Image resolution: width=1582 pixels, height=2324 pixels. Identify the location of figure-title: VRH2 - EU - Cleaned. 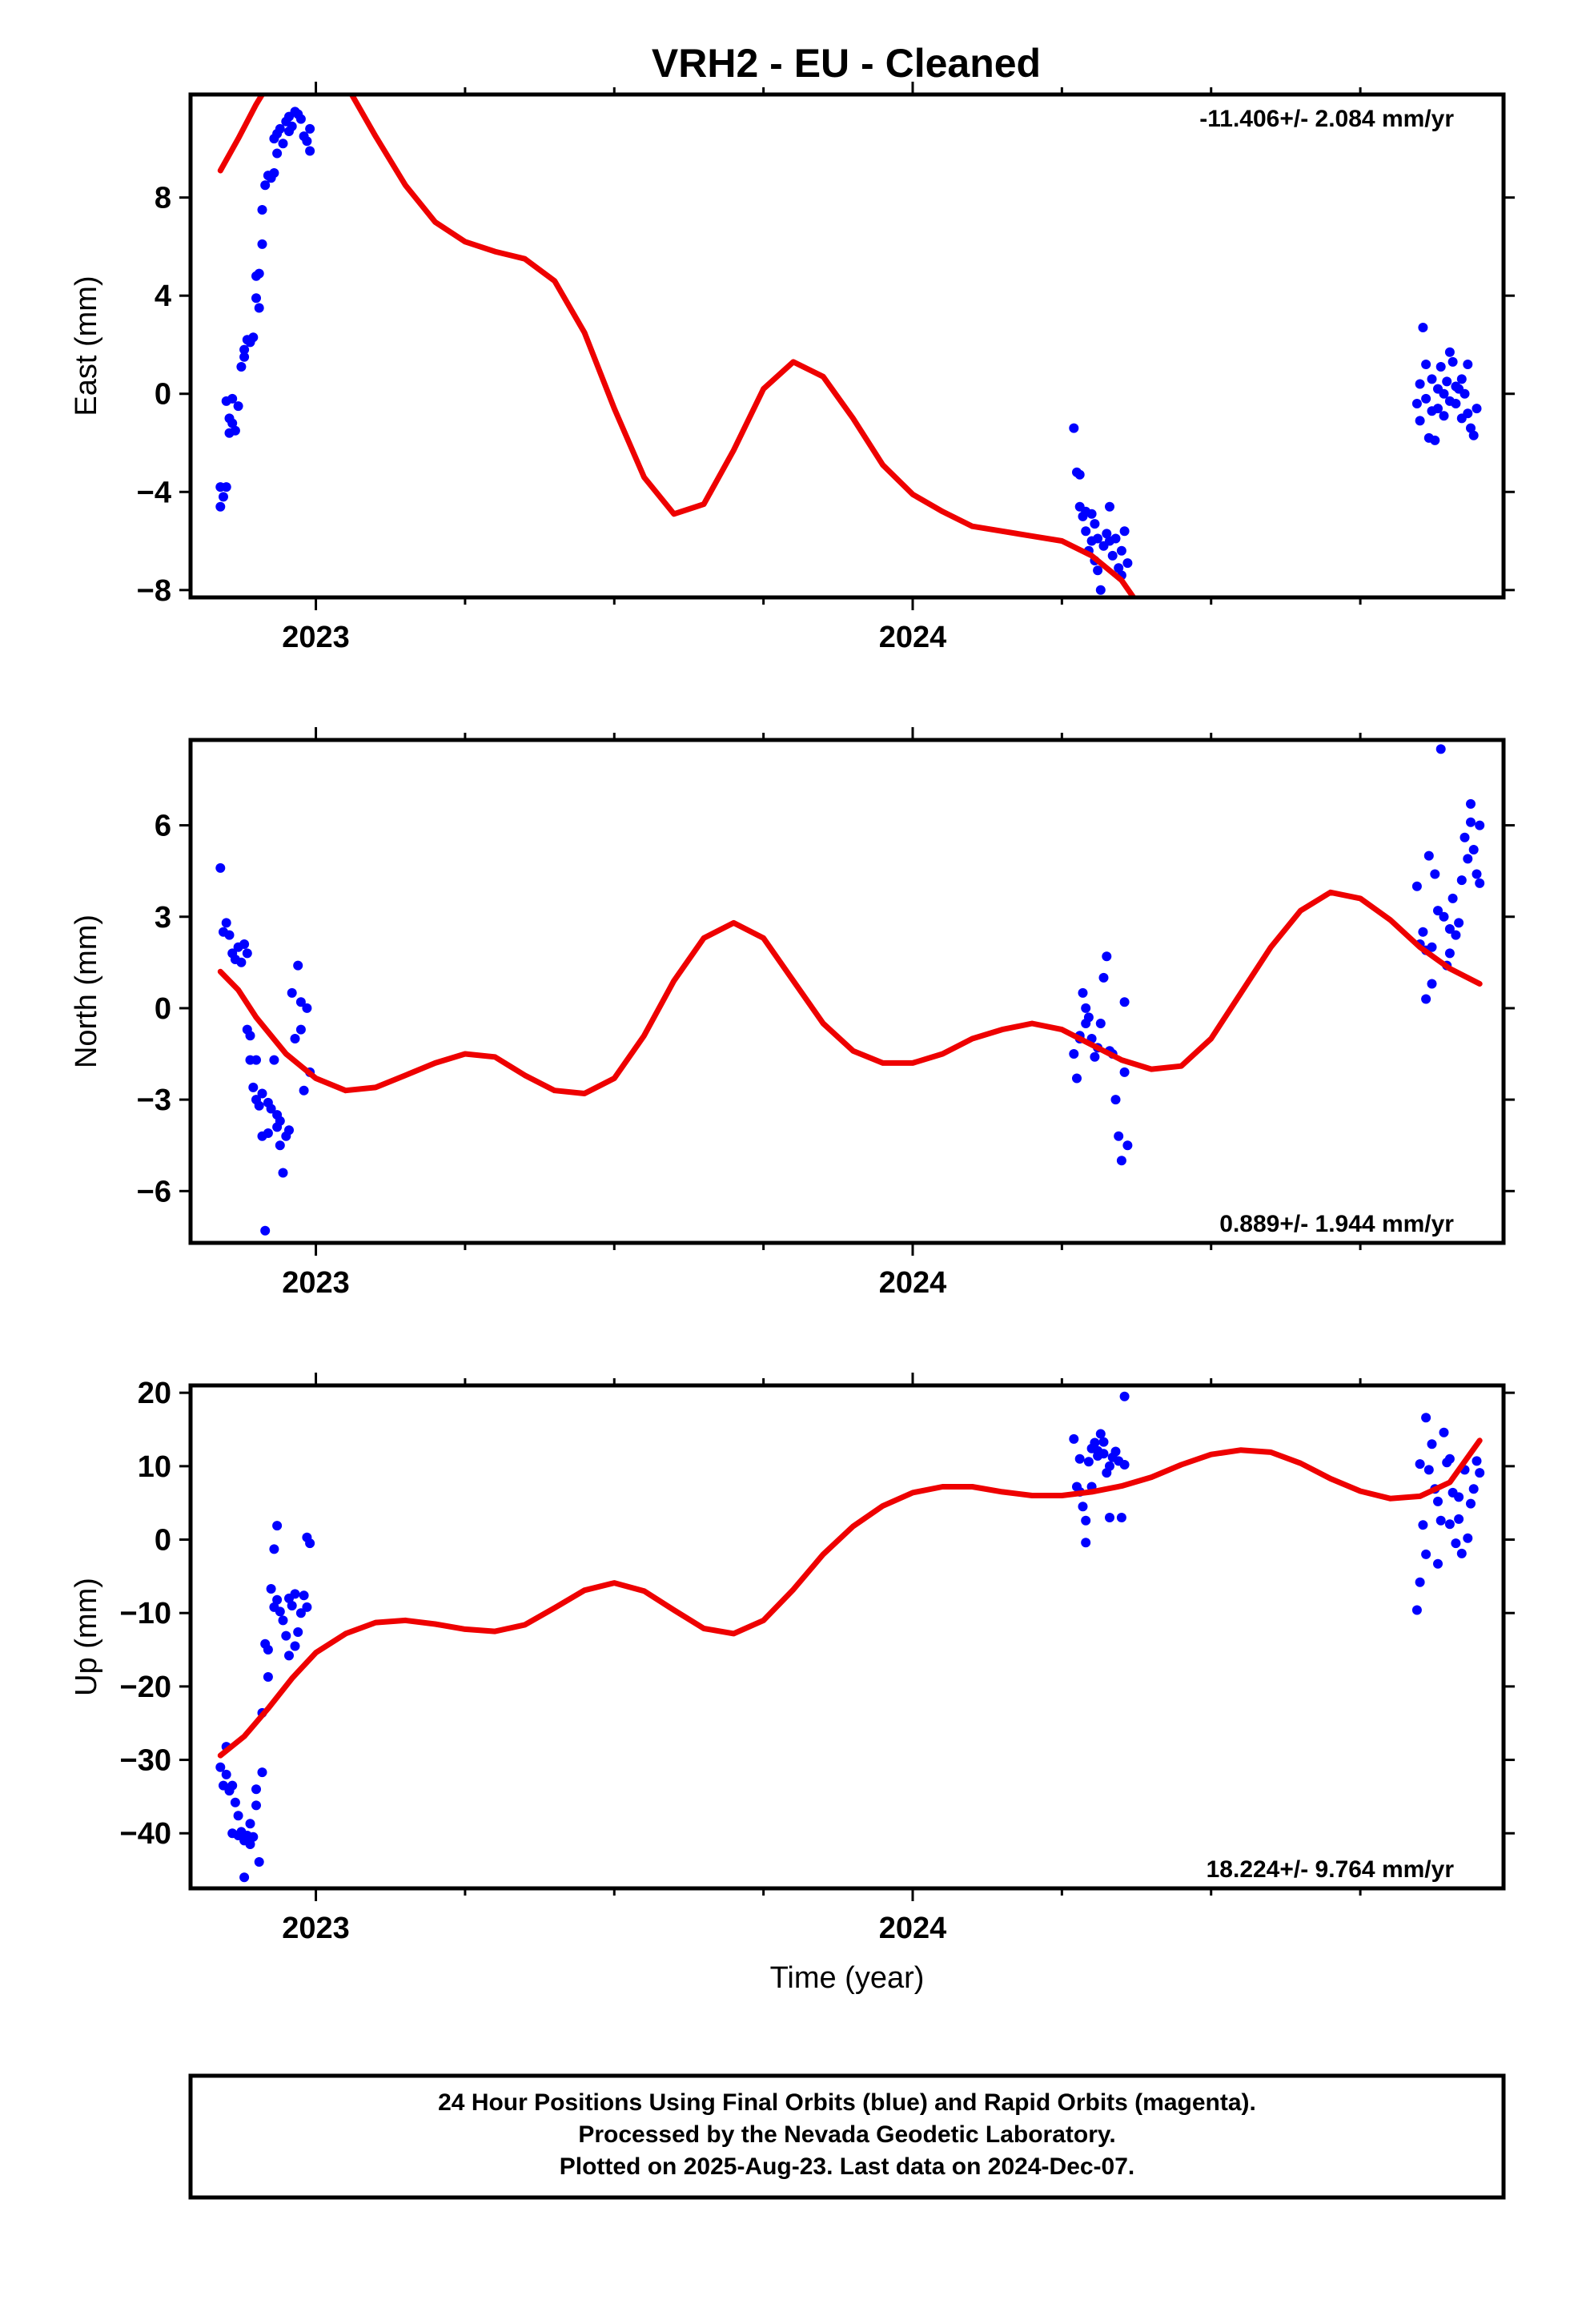
(847, 63).